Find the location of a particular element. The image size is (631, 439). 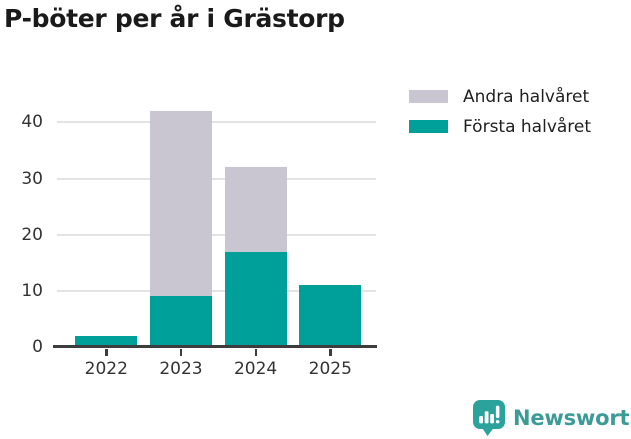

legend-item-f-rsta-halv-ret: Första halvåret is located at coordinates (500, 126).